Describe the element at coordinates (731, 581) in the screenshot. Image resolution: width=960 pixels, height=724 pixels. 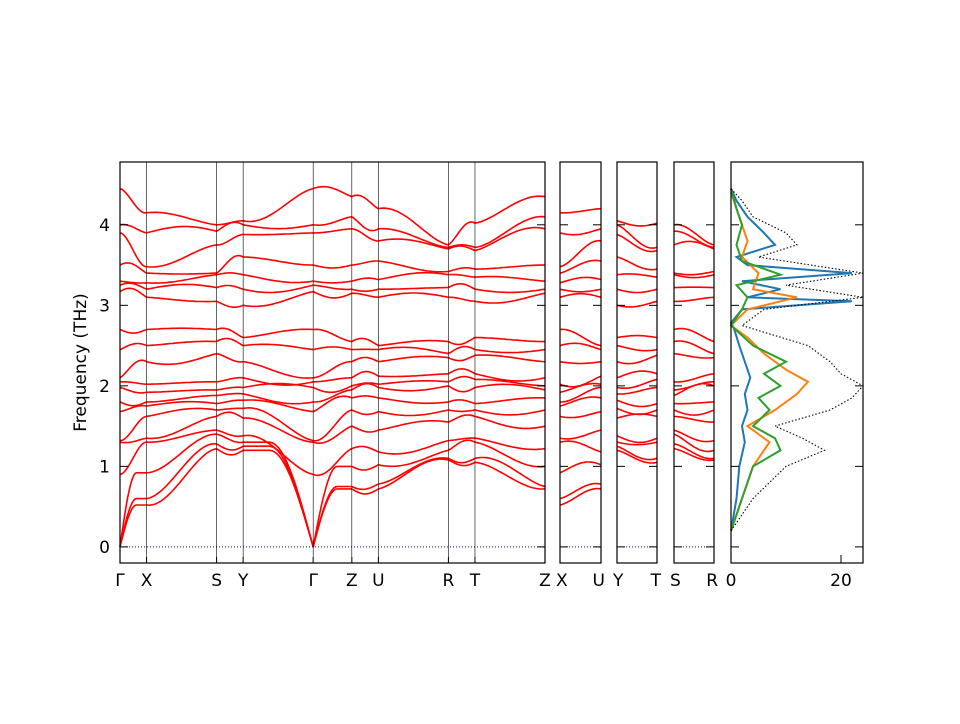
I see `dos-x-tick-label: 0` at that location.